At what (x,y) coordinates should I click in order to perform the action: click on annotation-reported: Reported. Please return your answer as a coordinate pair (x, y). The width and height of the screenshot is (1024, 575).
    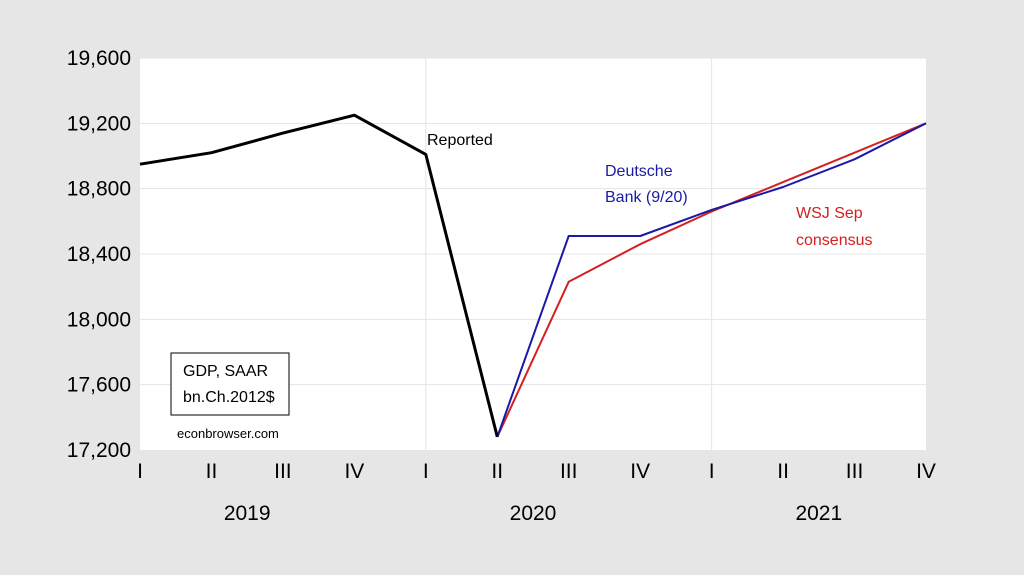
    Looking at the image, I should click on (460, 140).